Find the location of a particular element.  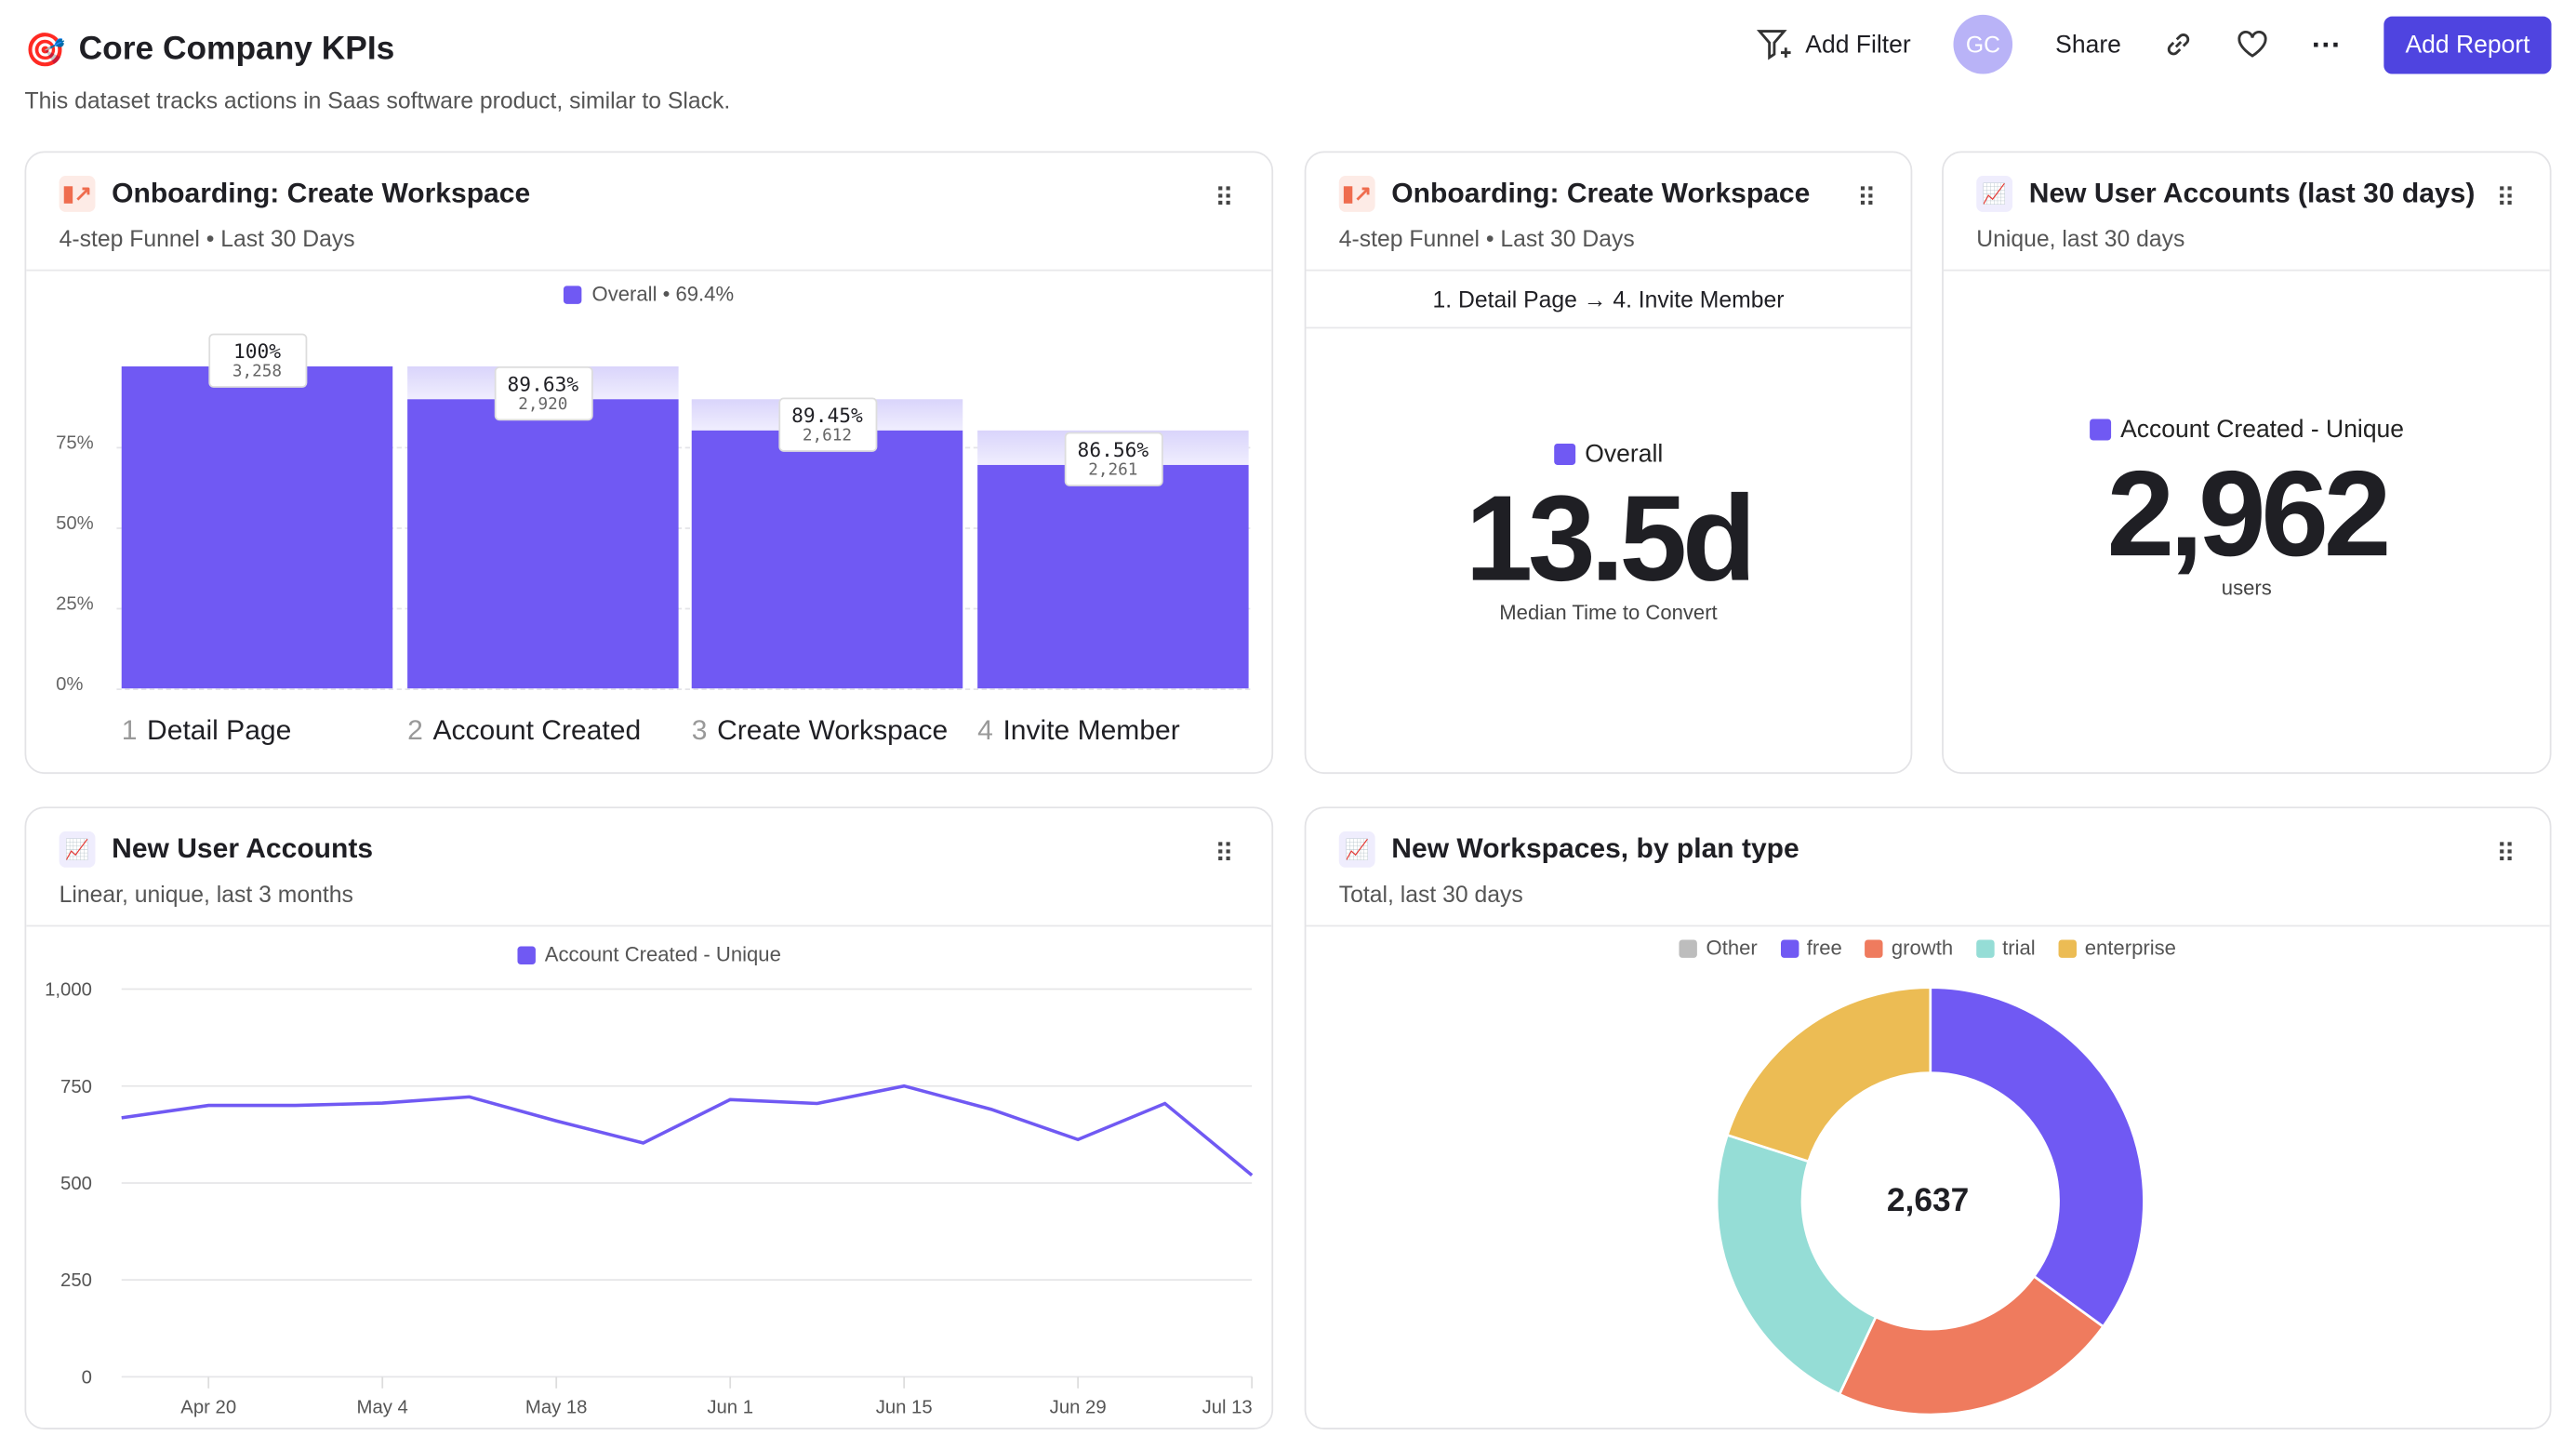

bar-label: 89.63% 2,920 is located at coordinates (542, 393).